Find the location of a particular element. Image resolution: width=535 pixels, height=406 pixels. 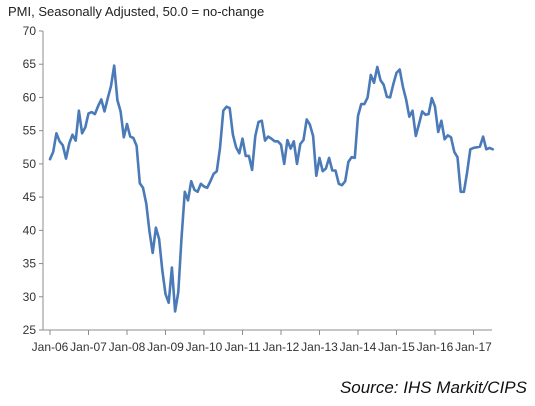

x-tick-label: Jan-08 is located at coordinates (127, 347).